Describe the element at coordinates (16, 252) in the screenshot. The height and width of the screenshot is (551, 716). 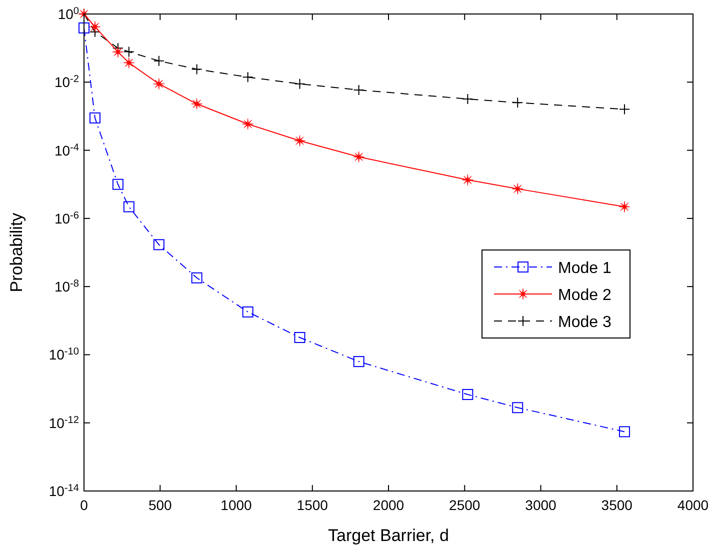
I see `y-axis-title: Probability` at that location.